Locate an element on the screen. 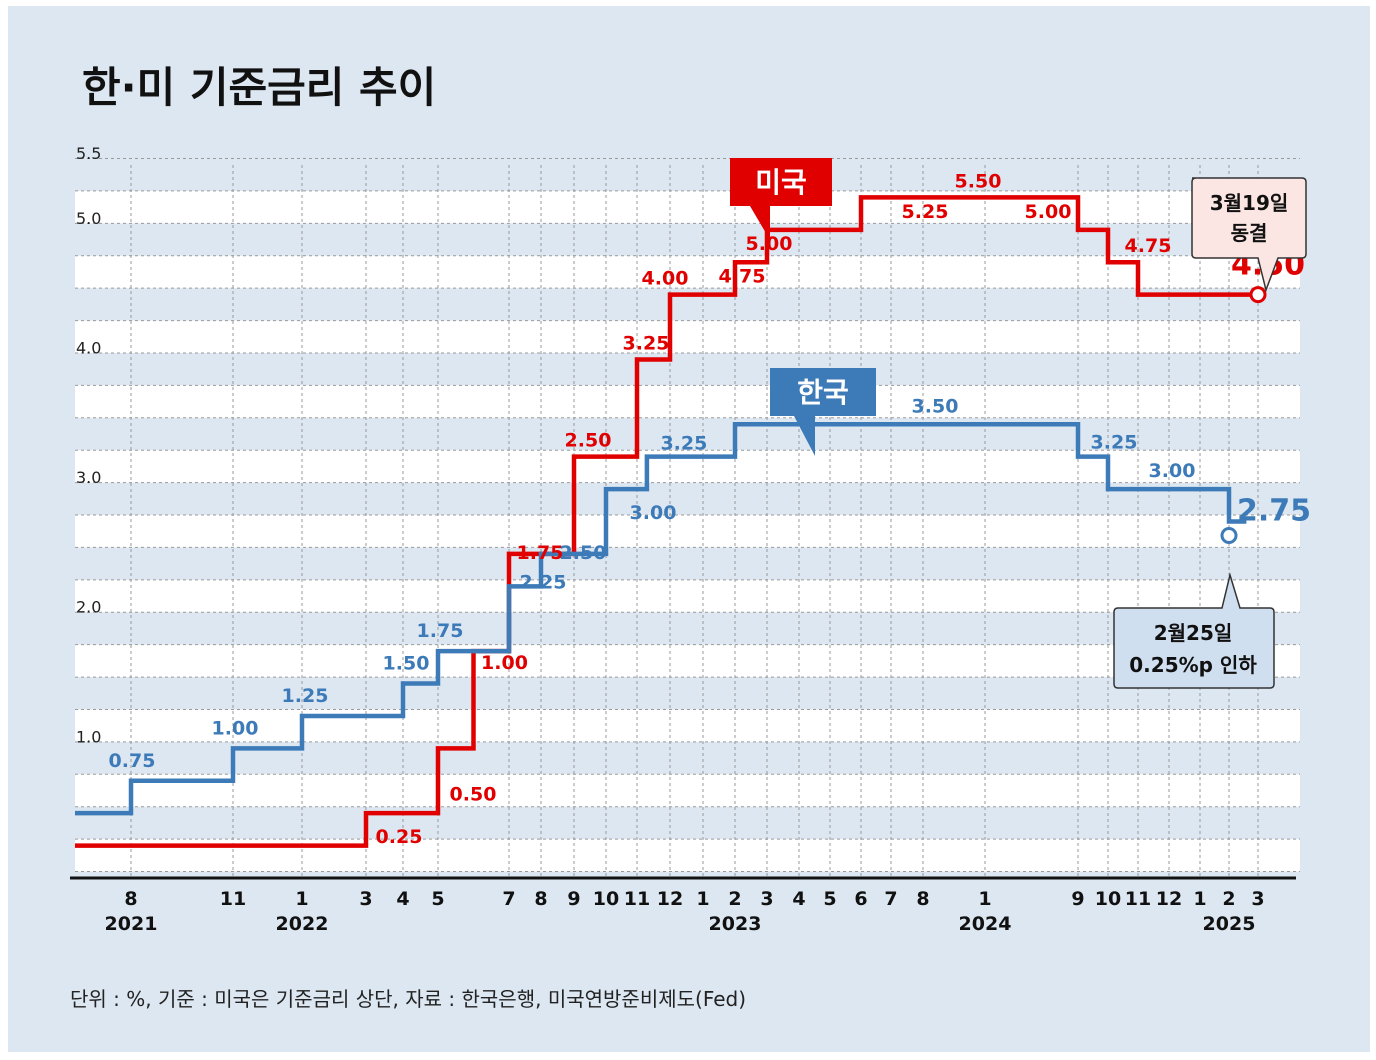  us-annotation-line1: 3월19일 is located at coordinates (1249, 203).